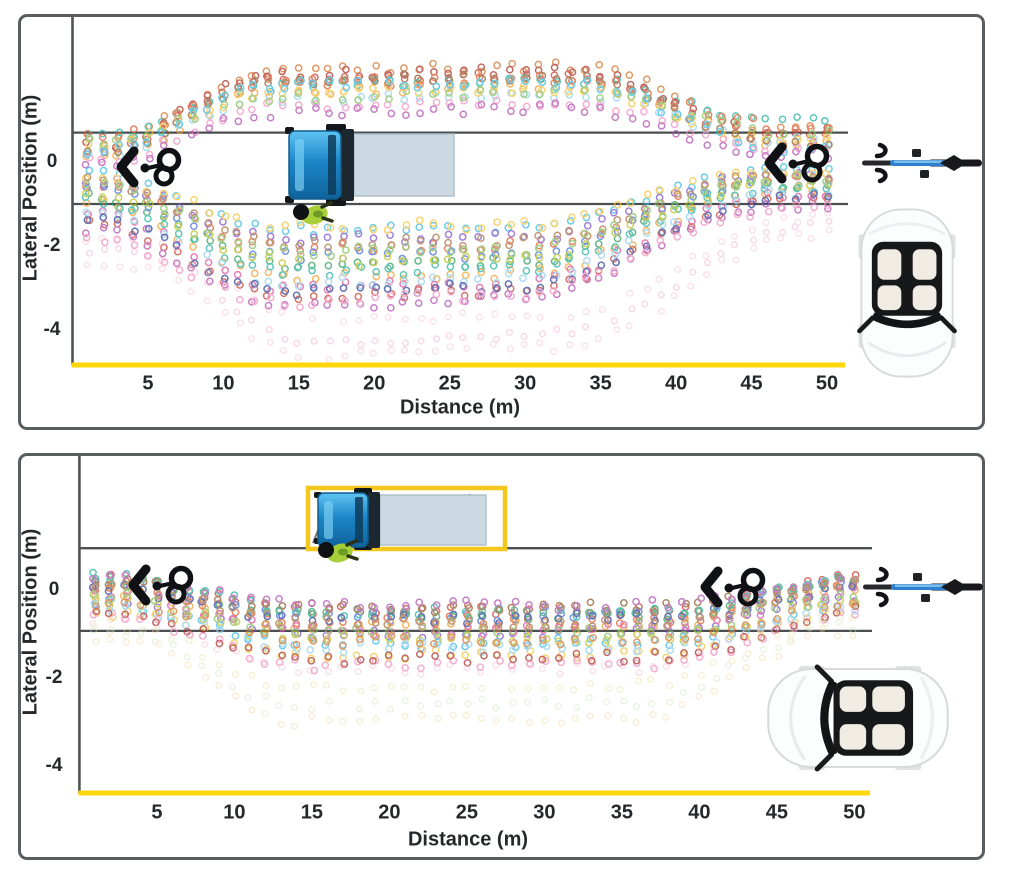  What do you see at coordinates (400, 519) in the screenshot?
I see `truck-in-layby` at bounding box center [400, 519].